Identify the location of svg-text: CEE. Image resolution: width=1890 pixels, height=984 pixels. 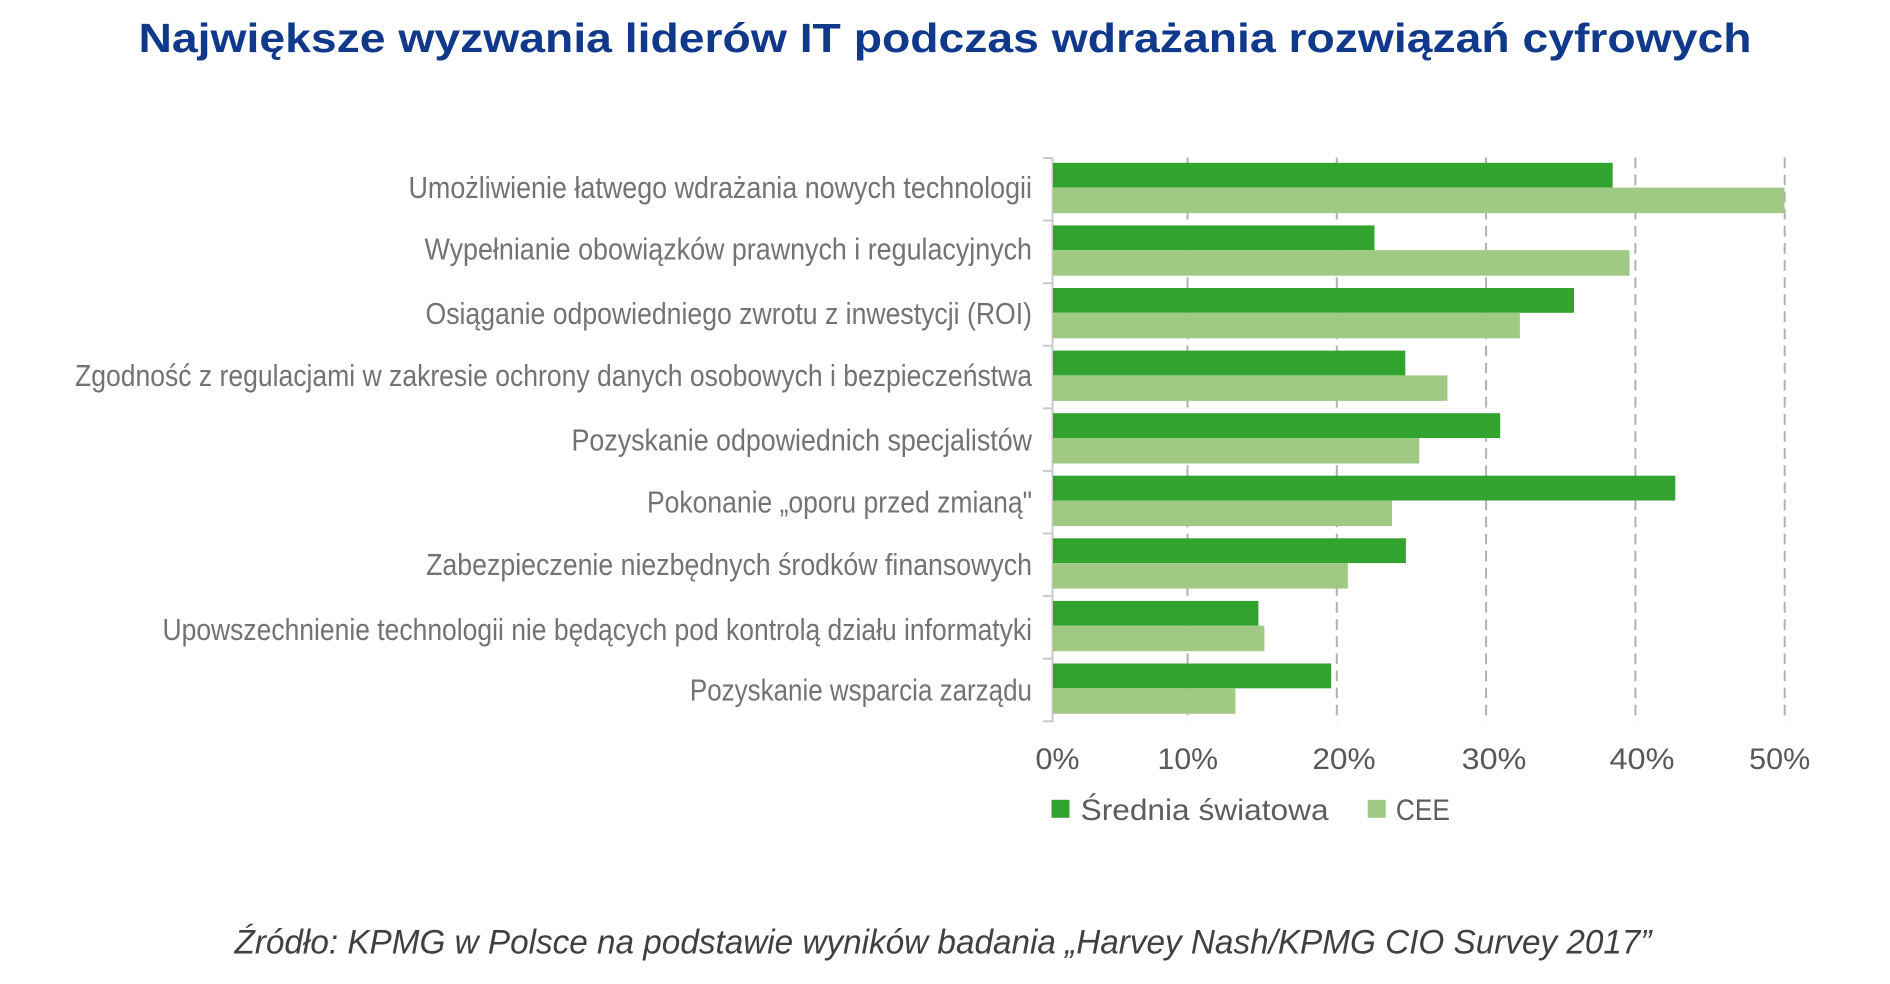
(1423, 810).